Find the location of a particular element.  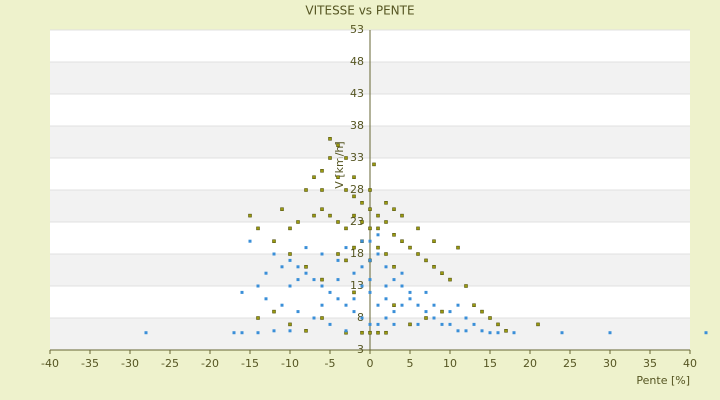

x-tick-label: -40 is located at coordinates (50, 363).